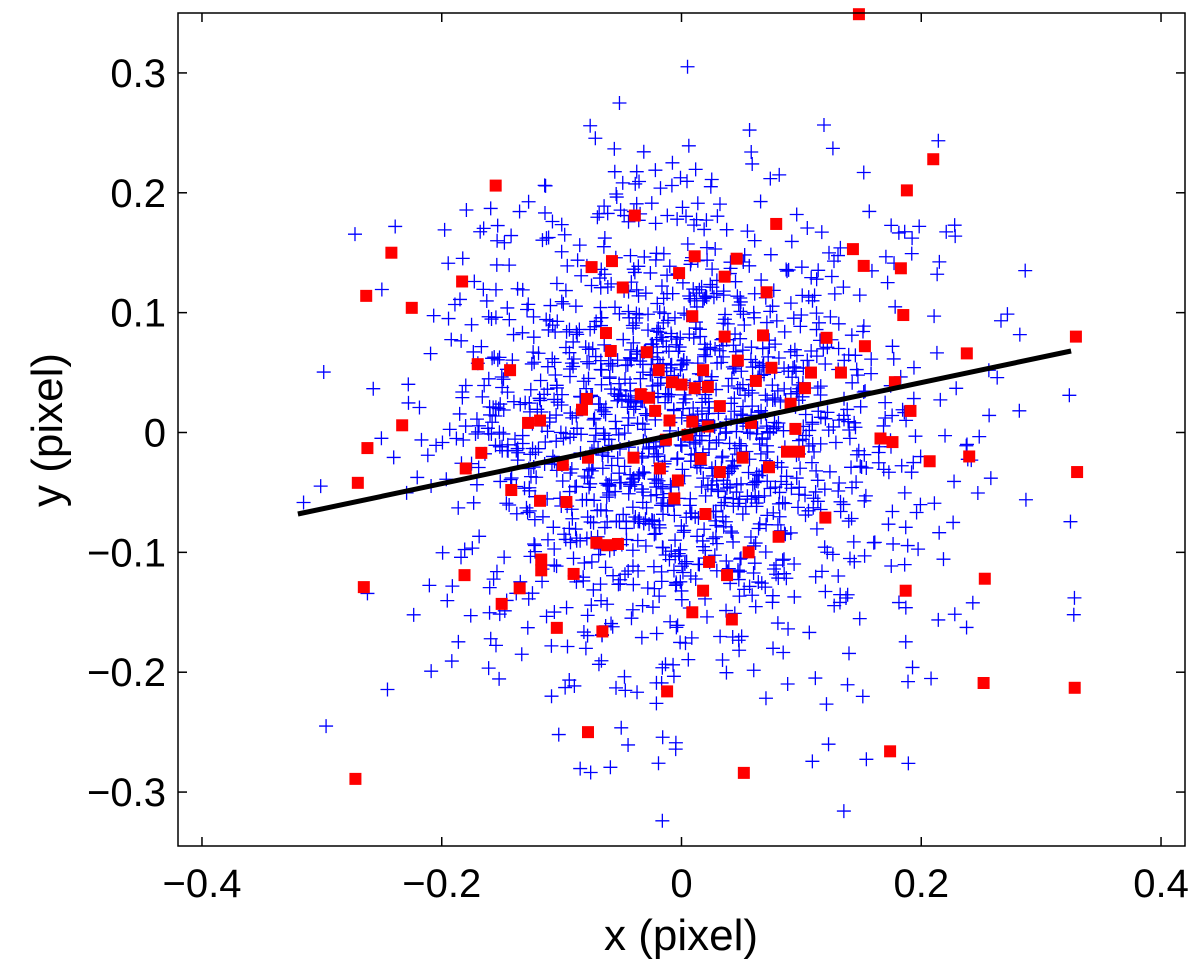 The image size is (1200, 966). What do you see at coordinates (138, 194) in the screenshot?
I see `y-tick-label: 0.2` at bounding box center [138, 194].